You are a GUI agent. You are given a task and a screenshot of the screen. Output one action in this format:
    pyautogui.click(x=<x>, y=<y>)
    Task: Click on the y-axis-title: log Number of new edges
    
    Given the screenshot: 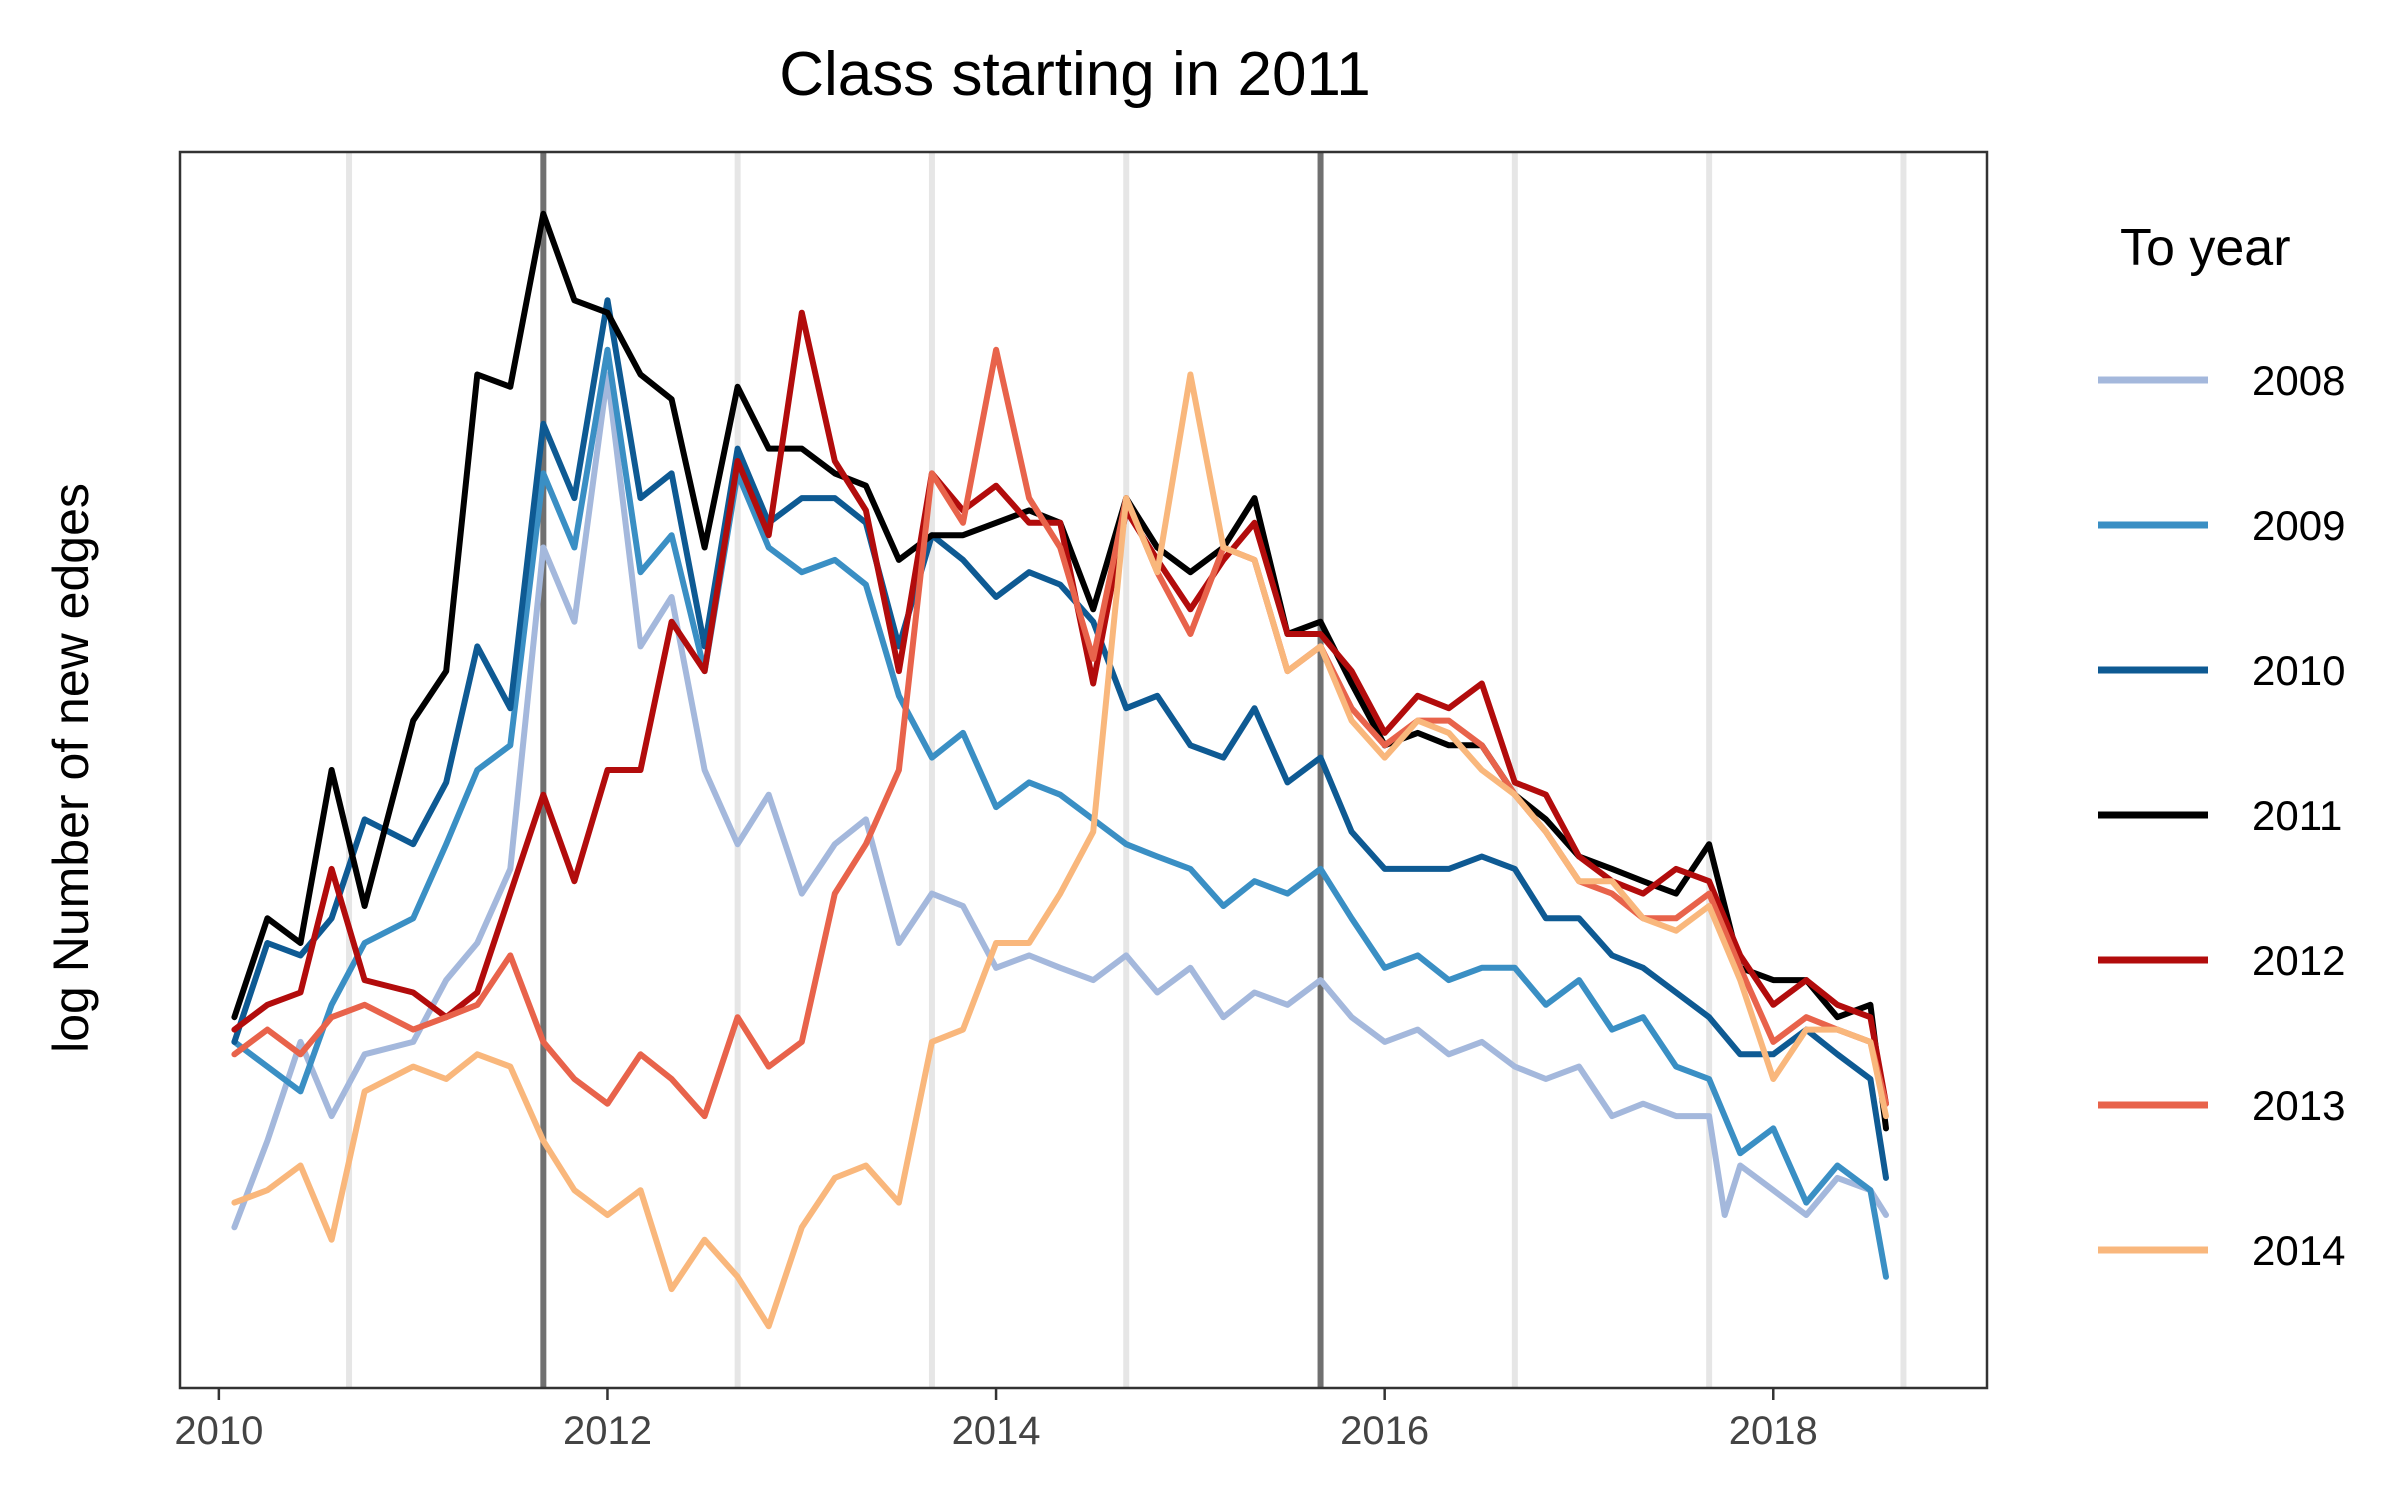 What is the action you would take?
    pyautogui.click(x=71, y=768)
    